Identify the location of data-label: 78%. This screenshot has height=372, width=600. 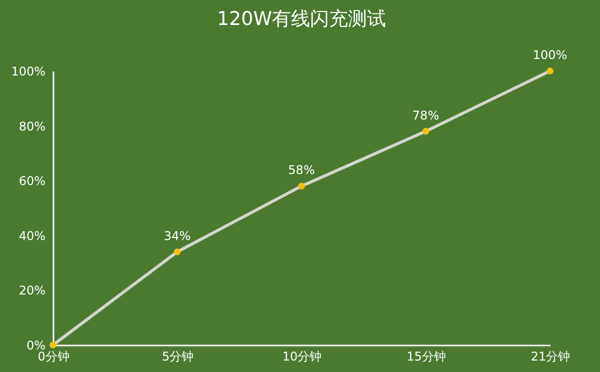
(426, 115).